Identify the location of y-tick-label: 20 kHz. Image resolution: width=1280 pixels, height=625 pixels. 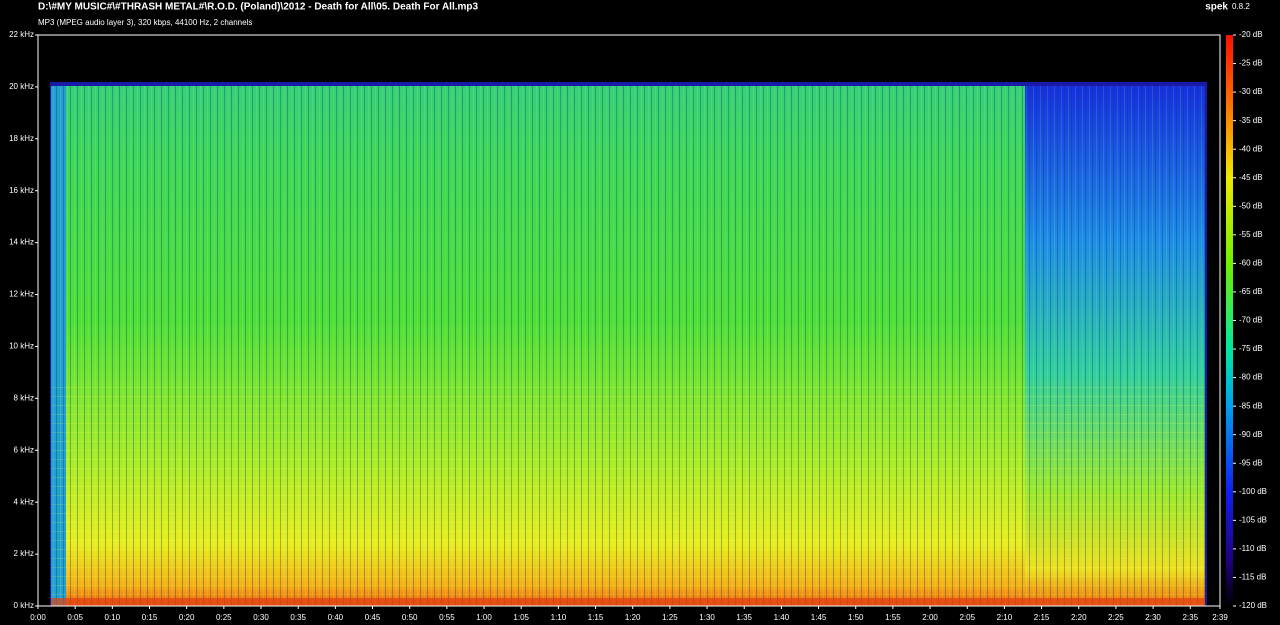
(21, 86).